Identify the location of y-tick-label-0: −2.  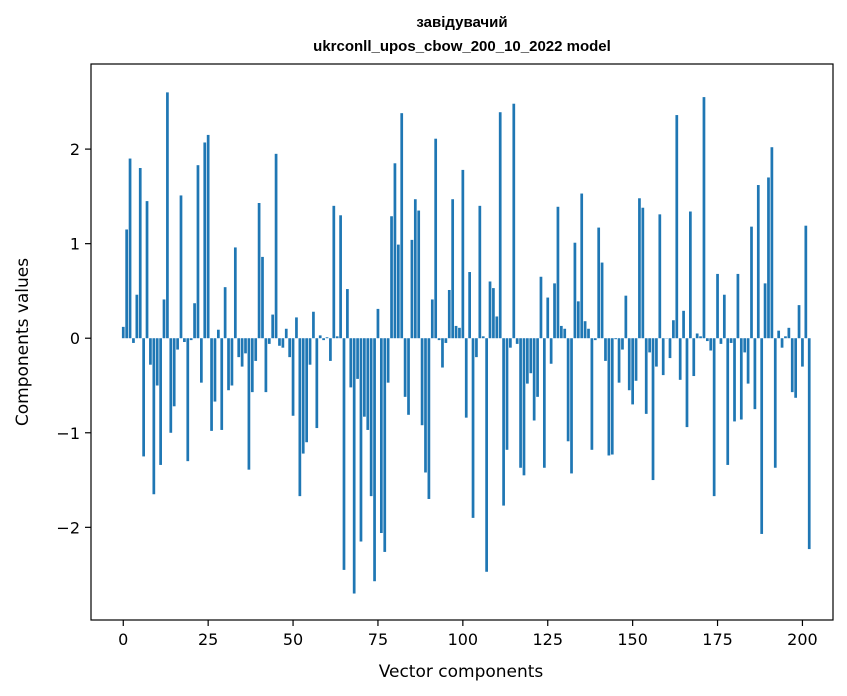
(68, 527).